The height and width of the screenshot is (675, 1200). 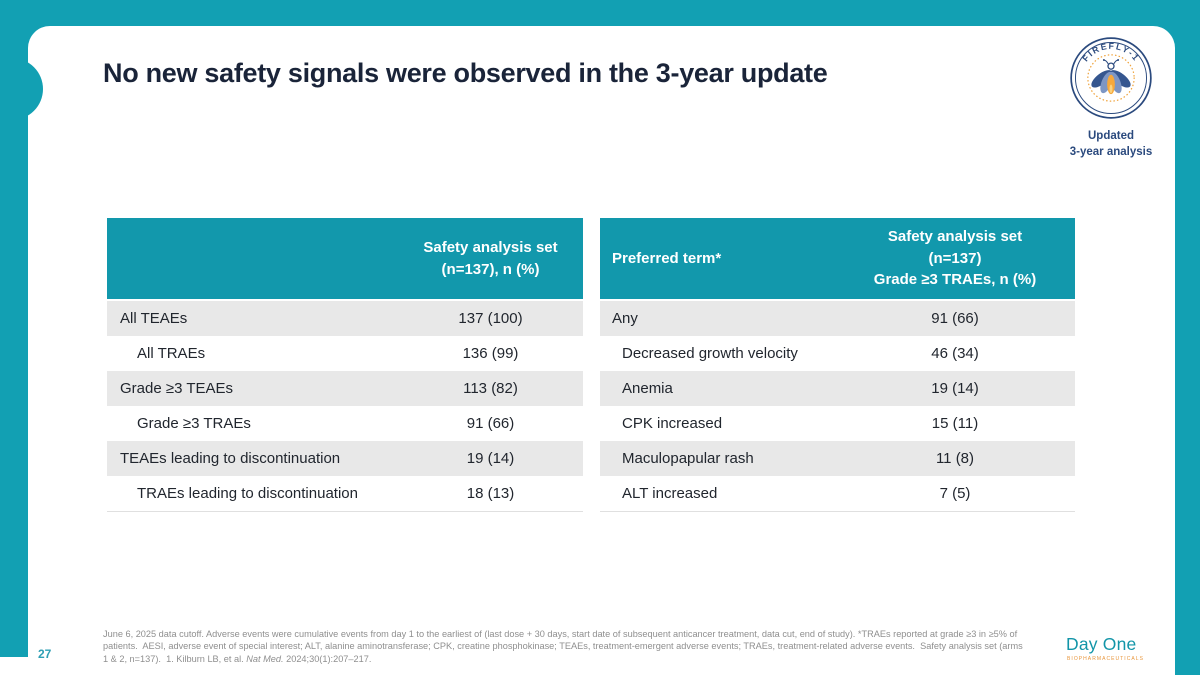 I want to click on header-safety-analysis-set: Safety analysis set (n=137), n (%), so click(x=490, y=258).